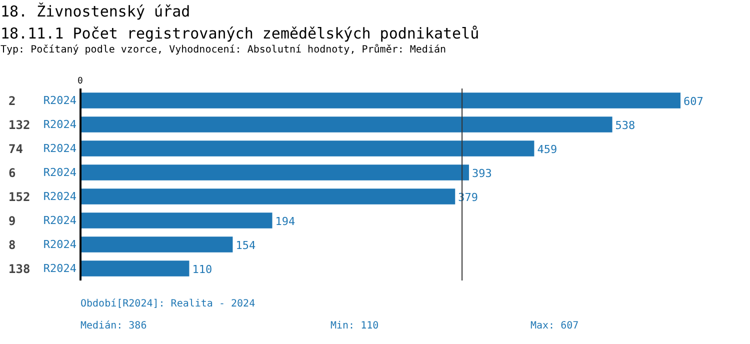 This screenshot has height=344, width=750. What do you see at coordinates (240, 33) in the screenshot?
I see `chart-subtitle: 18.11.1 Počet registrovaných zemědělských podnikatelů` at bounding box center [240, 33].